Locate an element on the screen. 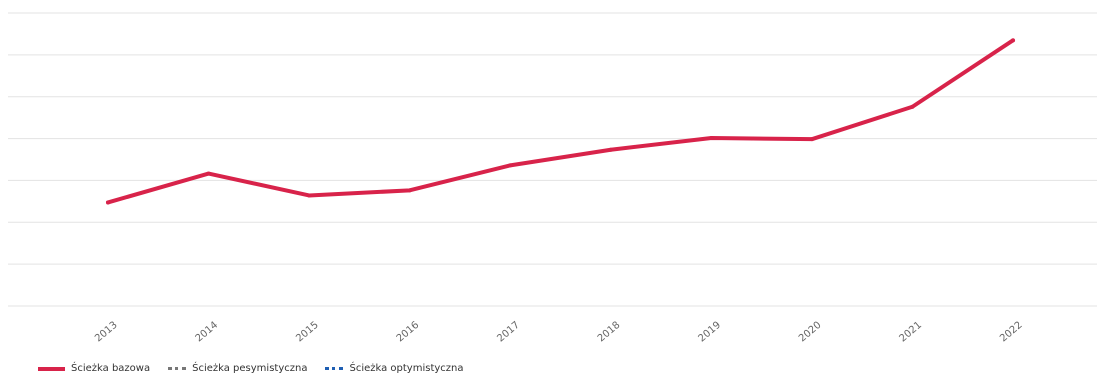 This screenshot has width=1097, height=375. x-axis-ticks: 2013 2014 2015 2016 2017 2018 2019 2020 2021 2022 is located at coordinates (559, 332).